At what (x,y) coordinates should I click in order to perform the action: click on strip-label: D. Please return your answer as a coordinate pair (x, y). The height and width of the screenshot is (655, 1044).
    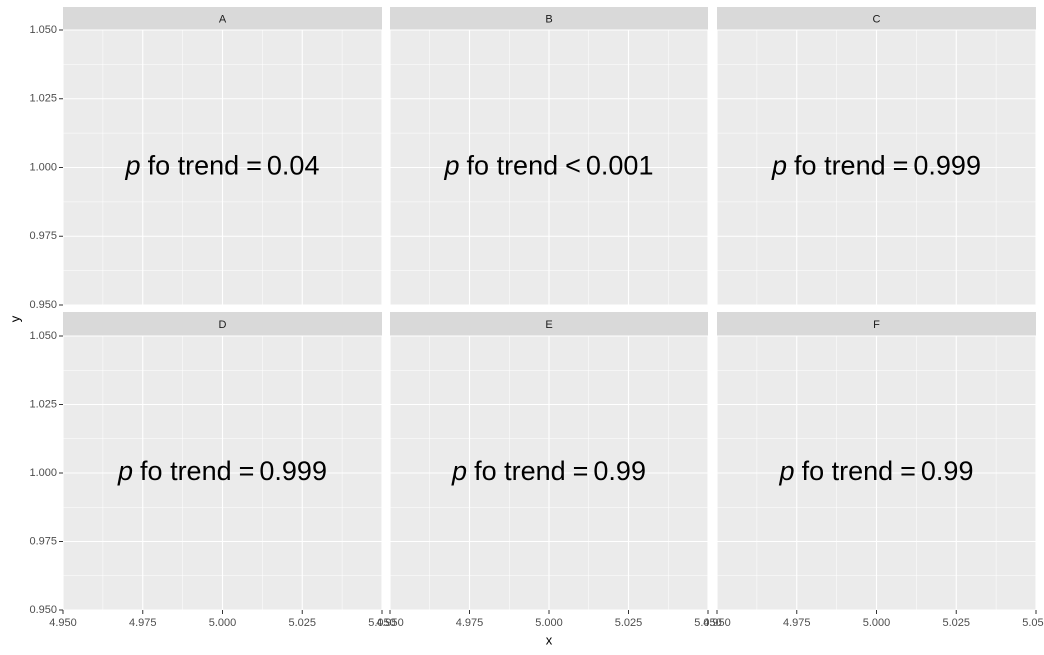
    Looking at the image, I should click on (223, 325).